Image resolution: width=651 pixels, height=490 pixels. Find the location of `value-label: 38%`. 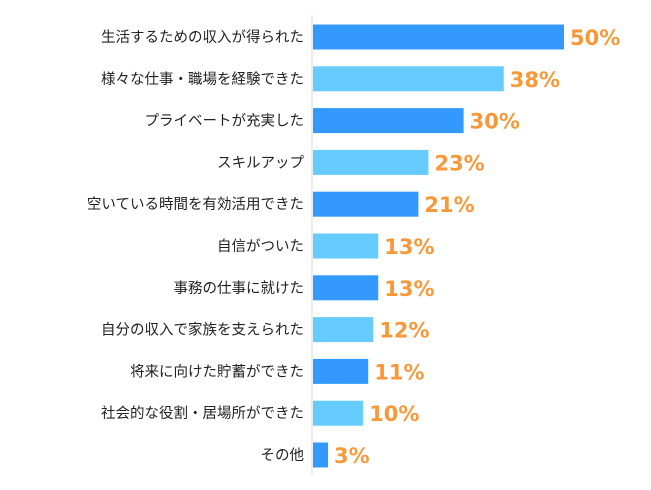

value-label: 38% is located at coordinates (535, 80).